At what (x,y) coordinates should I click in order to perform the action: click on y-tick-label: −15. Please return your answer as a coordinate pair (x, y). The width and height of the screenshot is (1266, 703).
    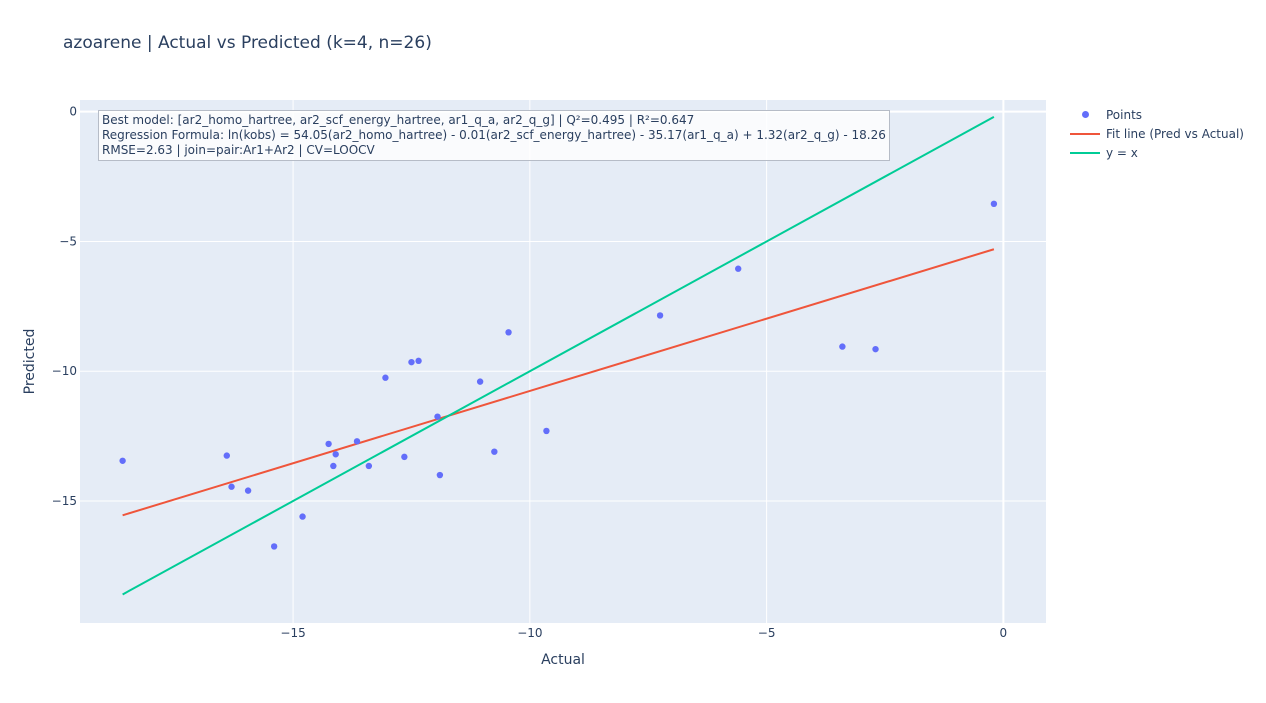
    Looking at the image, I should click on (64, 501).